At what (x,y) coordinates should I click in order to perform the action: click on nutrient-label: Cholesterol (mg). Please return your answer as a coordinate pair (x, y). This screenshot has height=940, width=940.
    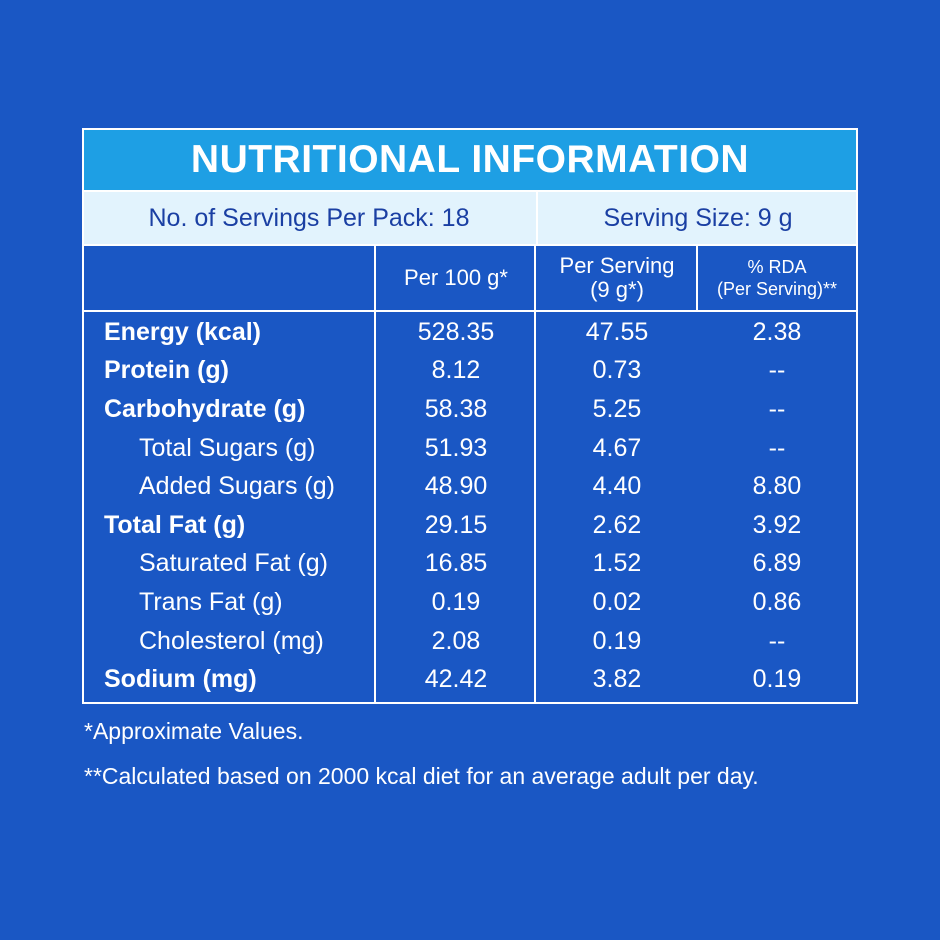
    Looking at the image, I should click on (231, 640).